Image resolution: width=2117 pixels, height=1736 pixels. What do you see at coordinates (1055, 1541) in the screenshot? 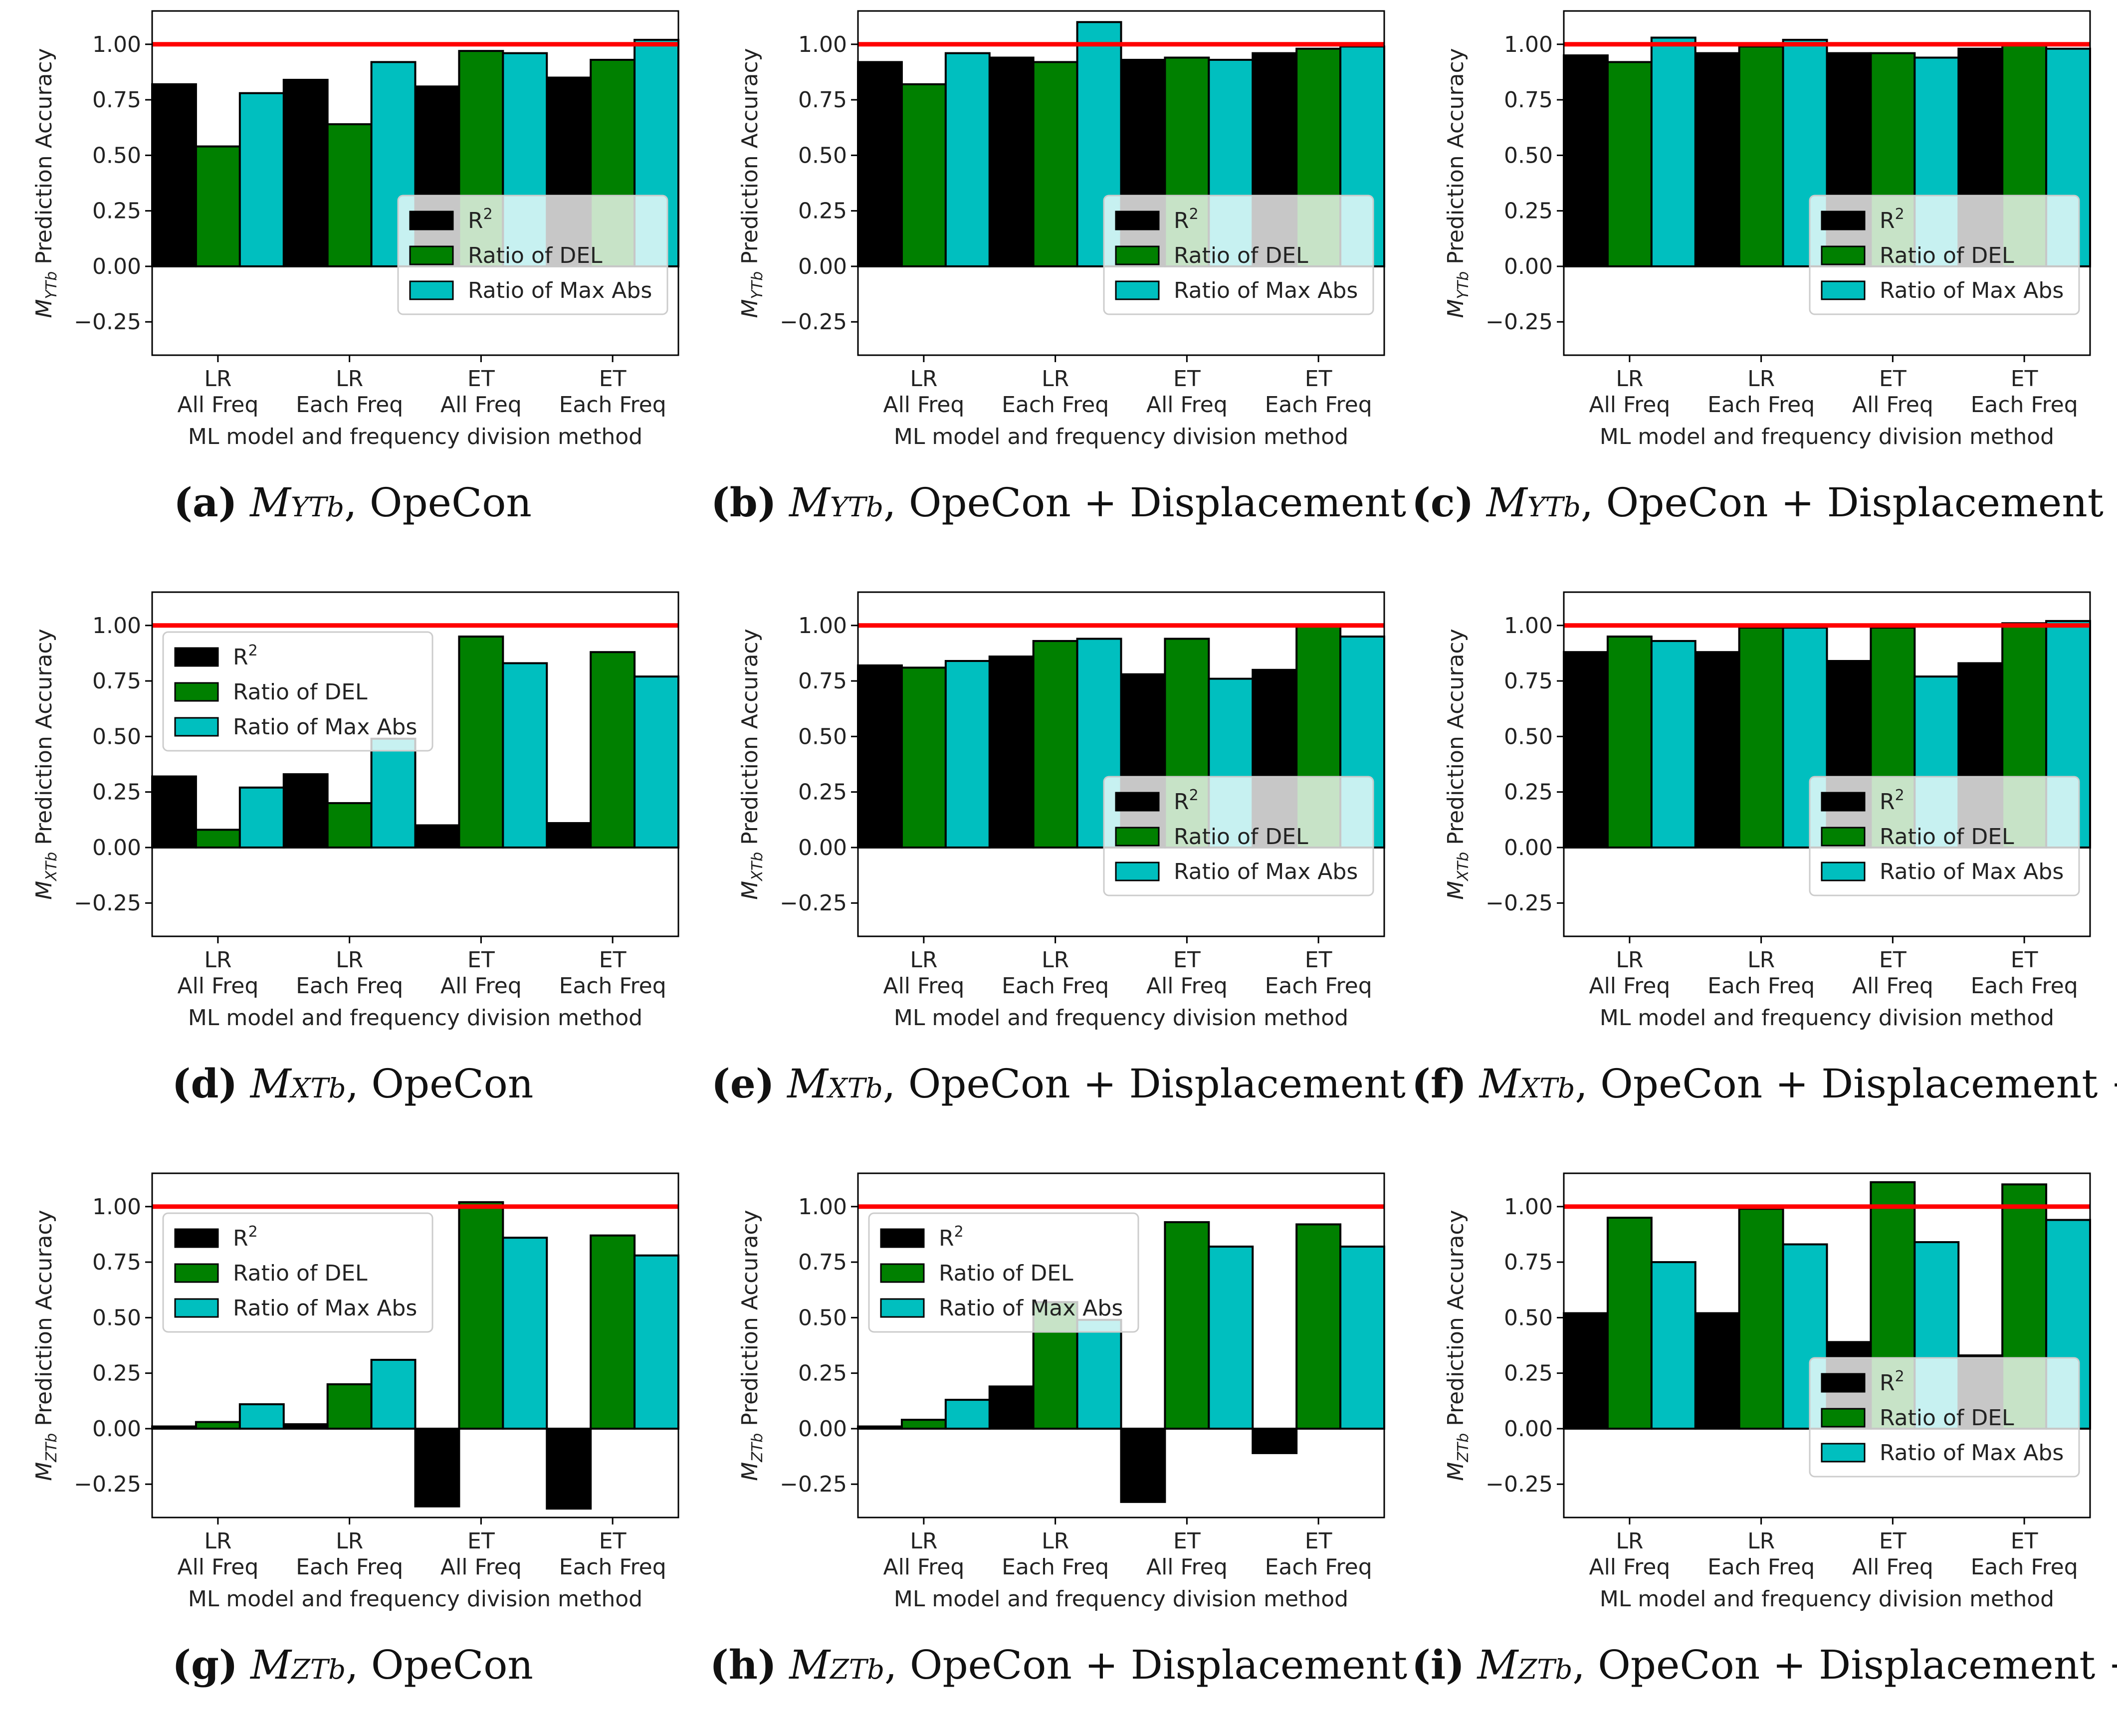
I see `x-tick-label-model: LR` at bounding box center [1055, 1541].